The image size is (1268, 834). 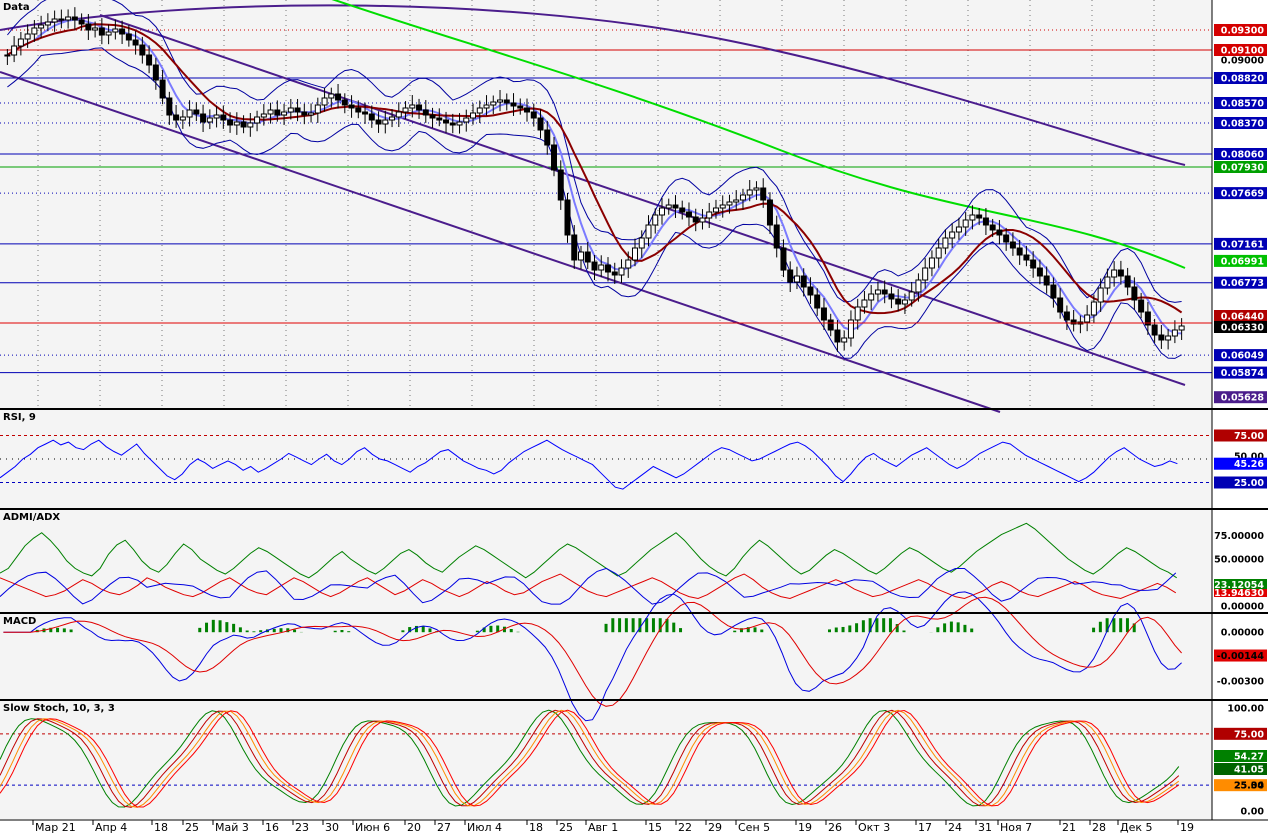 What do you see at coordinates (59, 708) in the screenshot?
I see `stoch-title: Slow Stoch, 10, 3, 3` at bounding box center [59, 708].